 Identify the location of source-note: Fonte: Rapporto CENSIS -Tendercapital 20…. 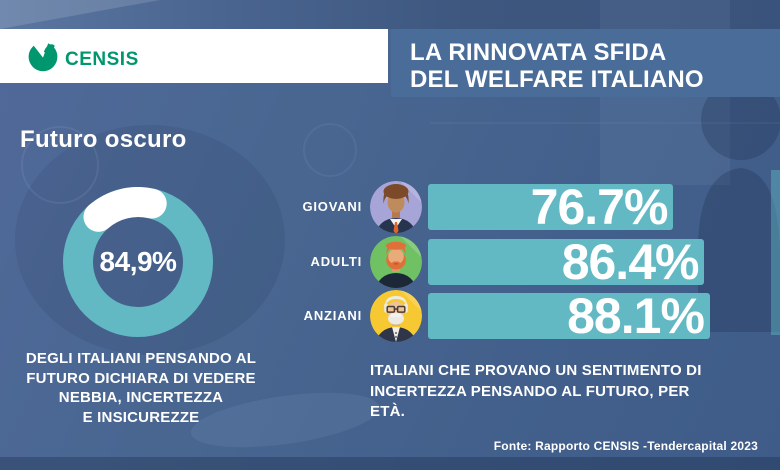
(625, 446).